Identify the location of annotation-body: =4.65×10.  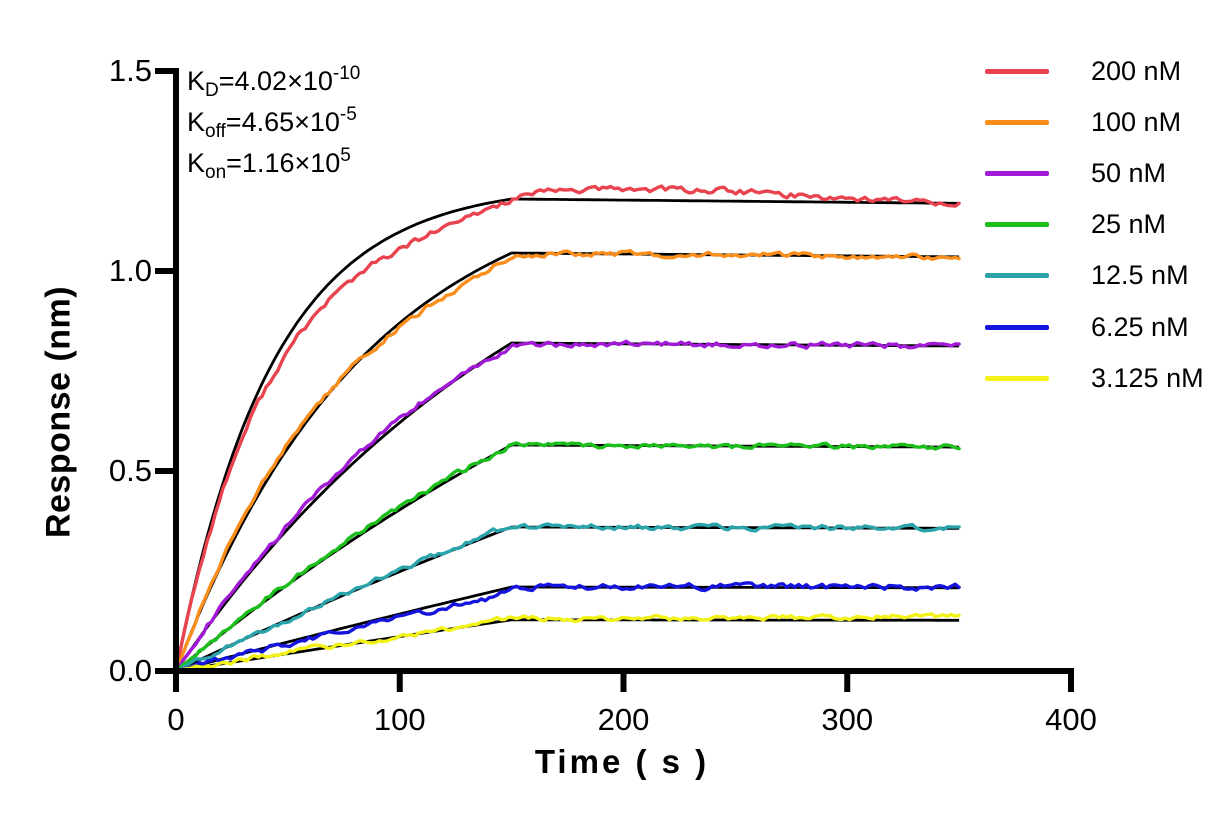
(282, 122).